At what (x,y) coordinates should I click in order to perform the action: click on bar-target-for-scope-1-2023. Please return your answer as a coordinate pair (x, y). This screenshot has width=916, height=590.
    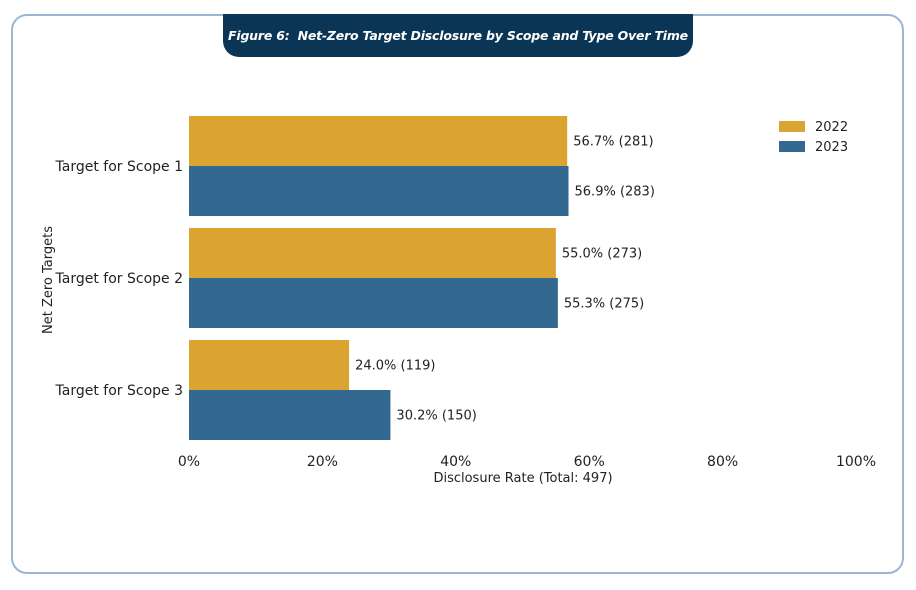
    Looking at the image, I should click on (379, 191).